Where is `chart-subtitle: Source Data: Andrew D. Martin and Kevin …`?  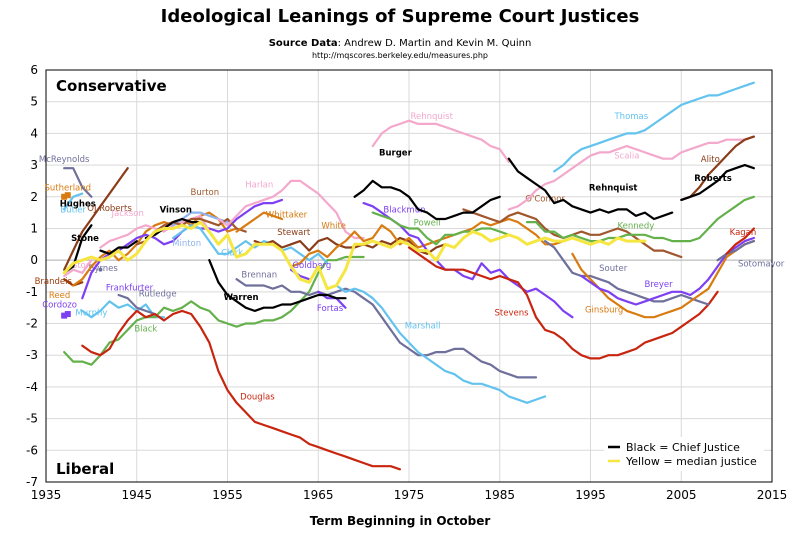 chart-subtitle: Source Data: Andrew D. Martin and Kevin … is located at coordinates (400, 43).